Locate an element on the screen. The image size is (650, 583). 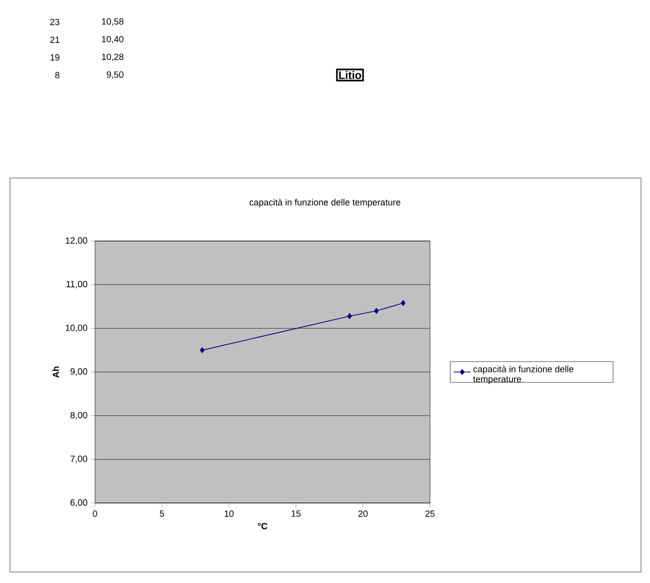
y-tick-label: 12,00 is located at coordinates (77, 241).